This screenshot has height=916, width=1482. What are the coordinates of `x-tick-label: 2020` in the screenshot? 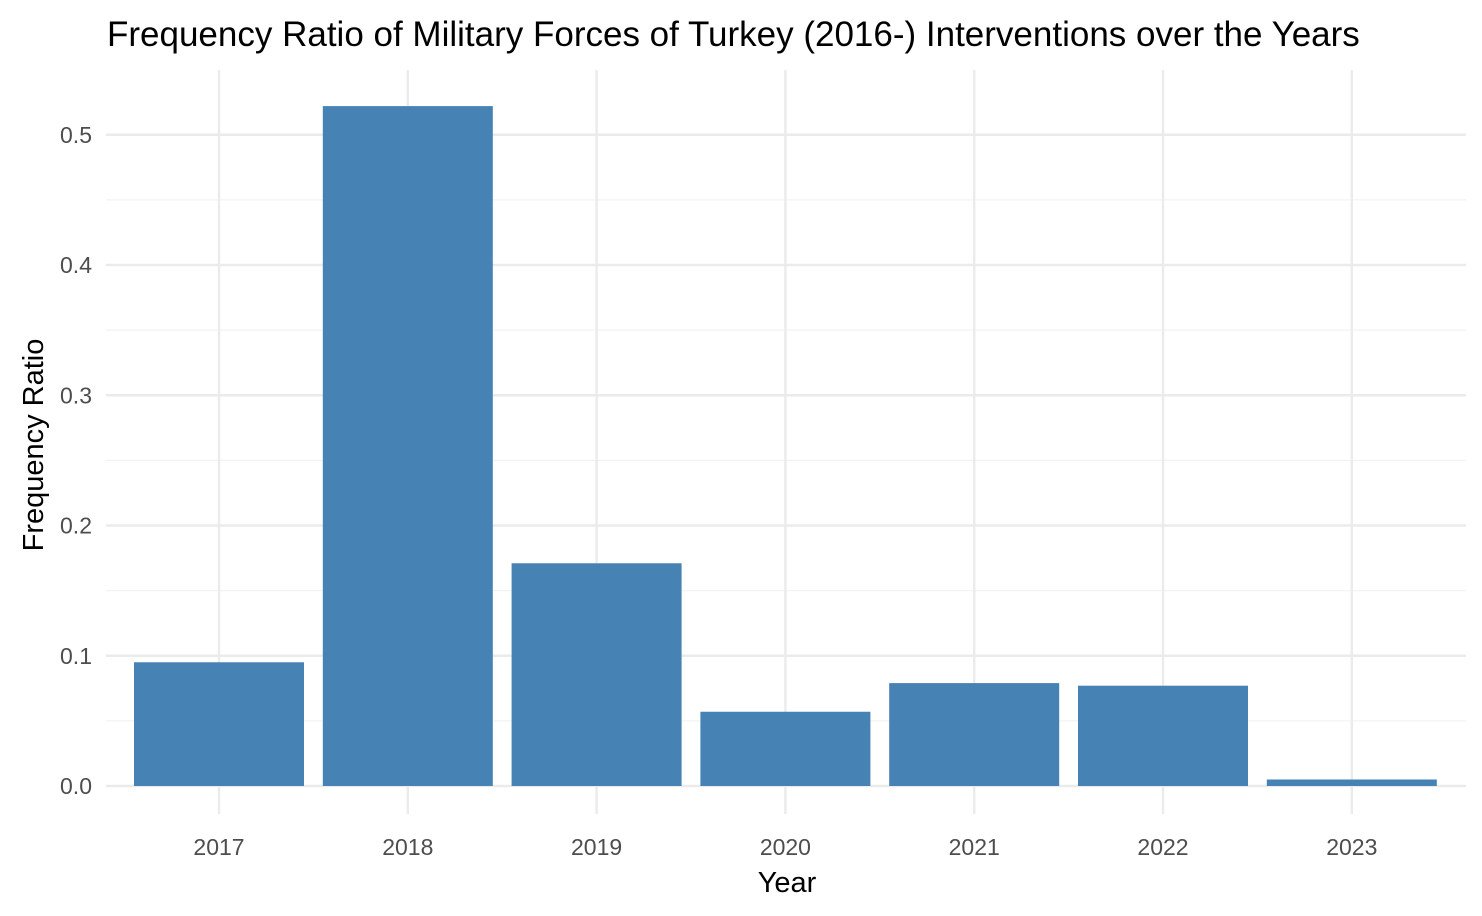 It's located at (785, 847).